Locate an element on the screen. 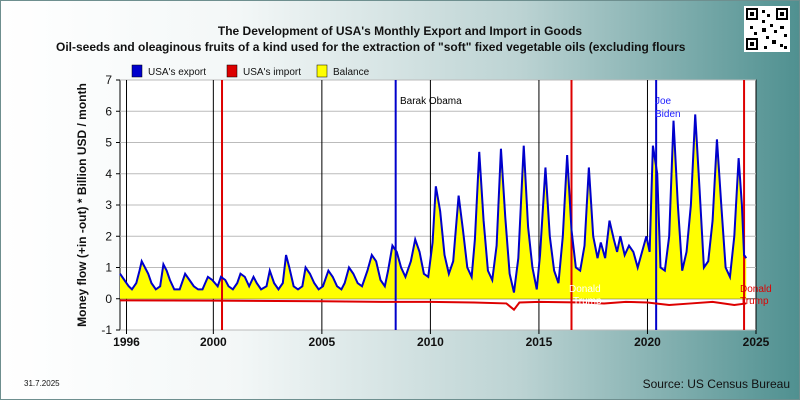 Image resolution: width=800 pixels, height=400 pixels. date-stamp: 31.7.2025 is located at coordinates (42, 383).